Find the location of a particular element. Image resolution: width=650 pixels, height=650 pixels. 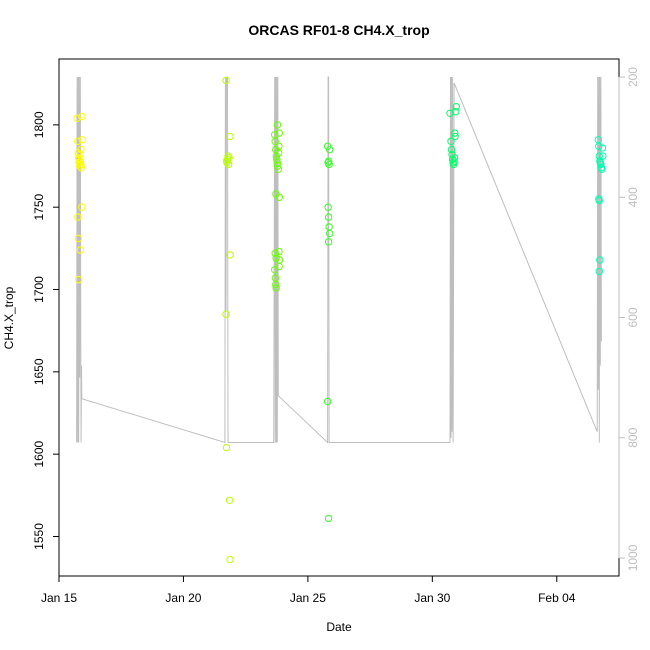

y2-tick-label: 400 is located at coordinates (633, 197).